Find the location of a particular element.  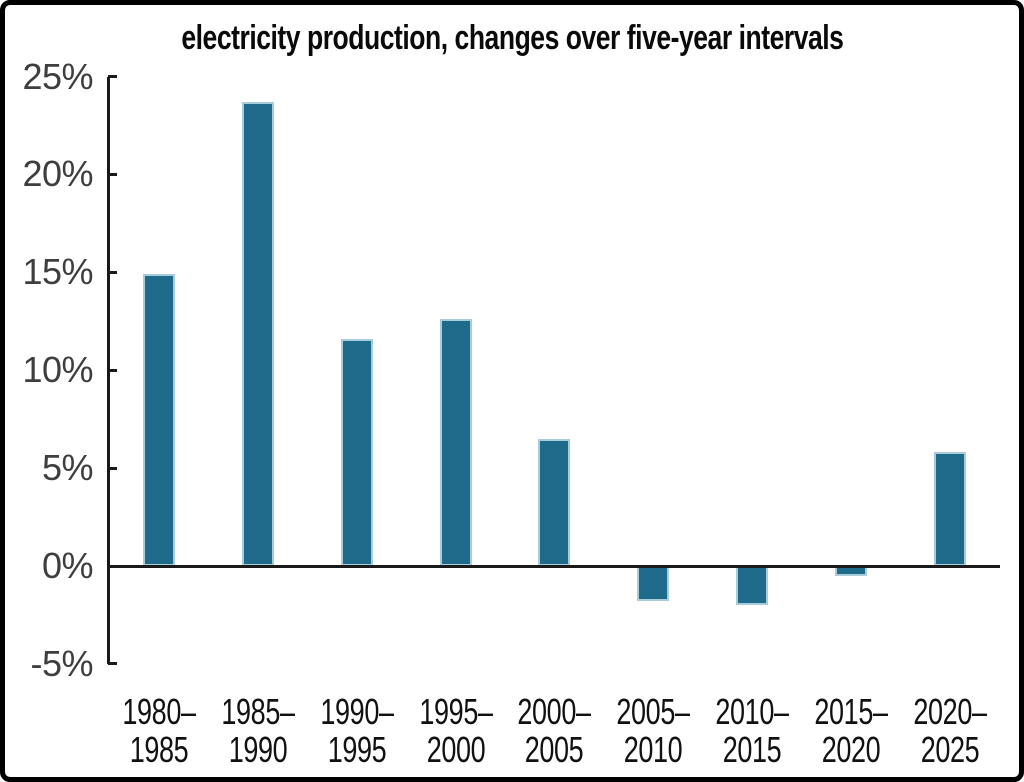

x-tick-label-line: 1985– is located at coordinates (258, 711).